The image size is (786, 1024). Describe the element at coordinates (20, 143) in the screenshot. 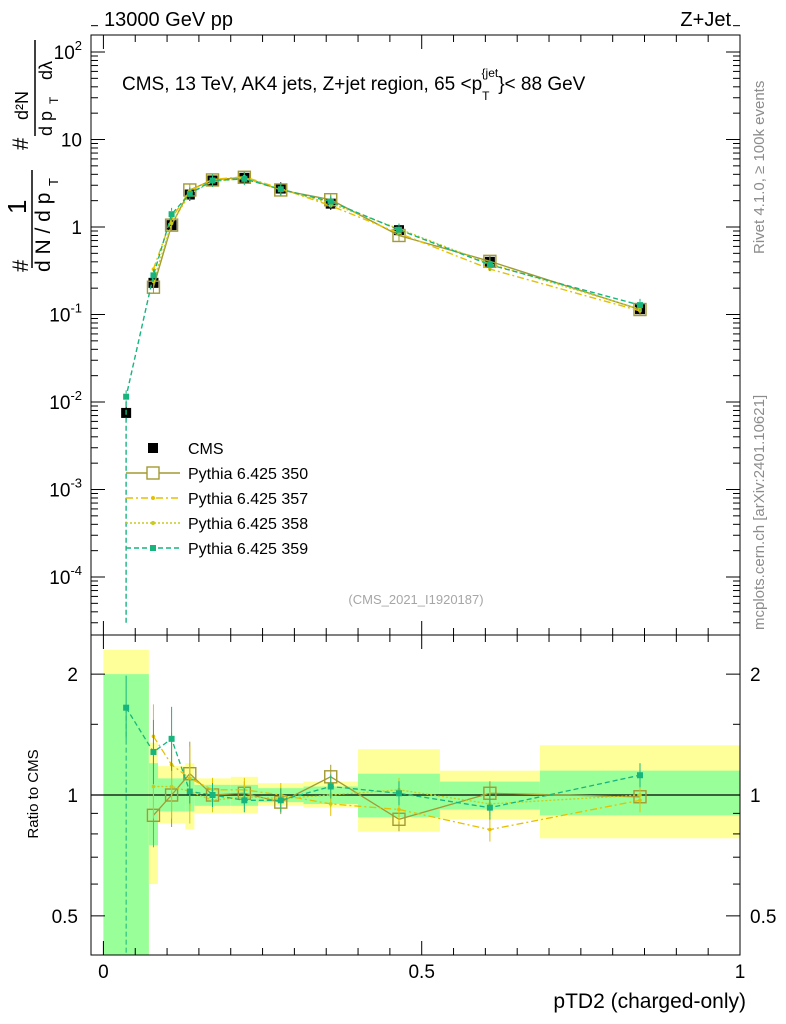

I see `ylabel-hash-2: #` at that location.